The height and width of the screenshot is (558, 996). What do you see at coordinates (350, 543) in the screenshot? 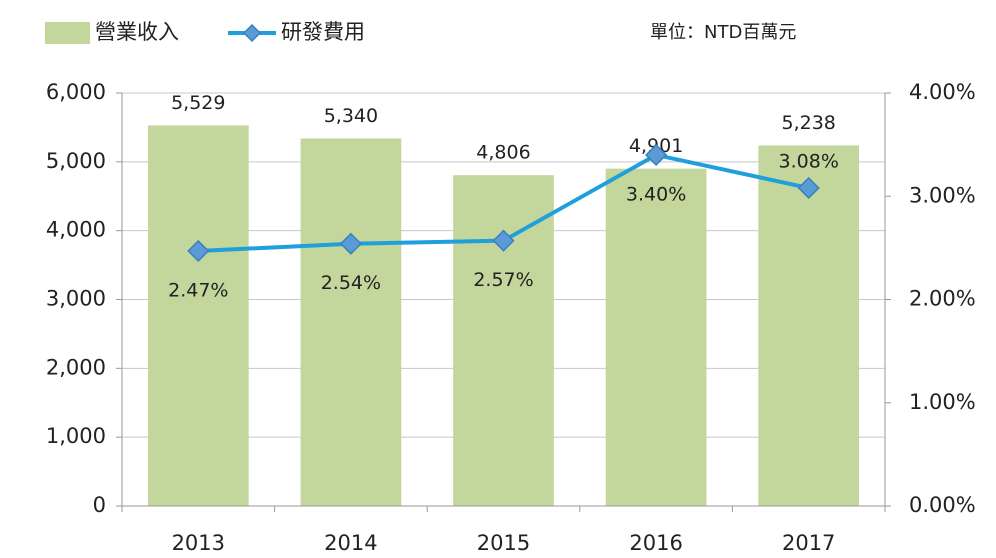
I see `x-tick-label: 2014` at bounding box center [350, 543].